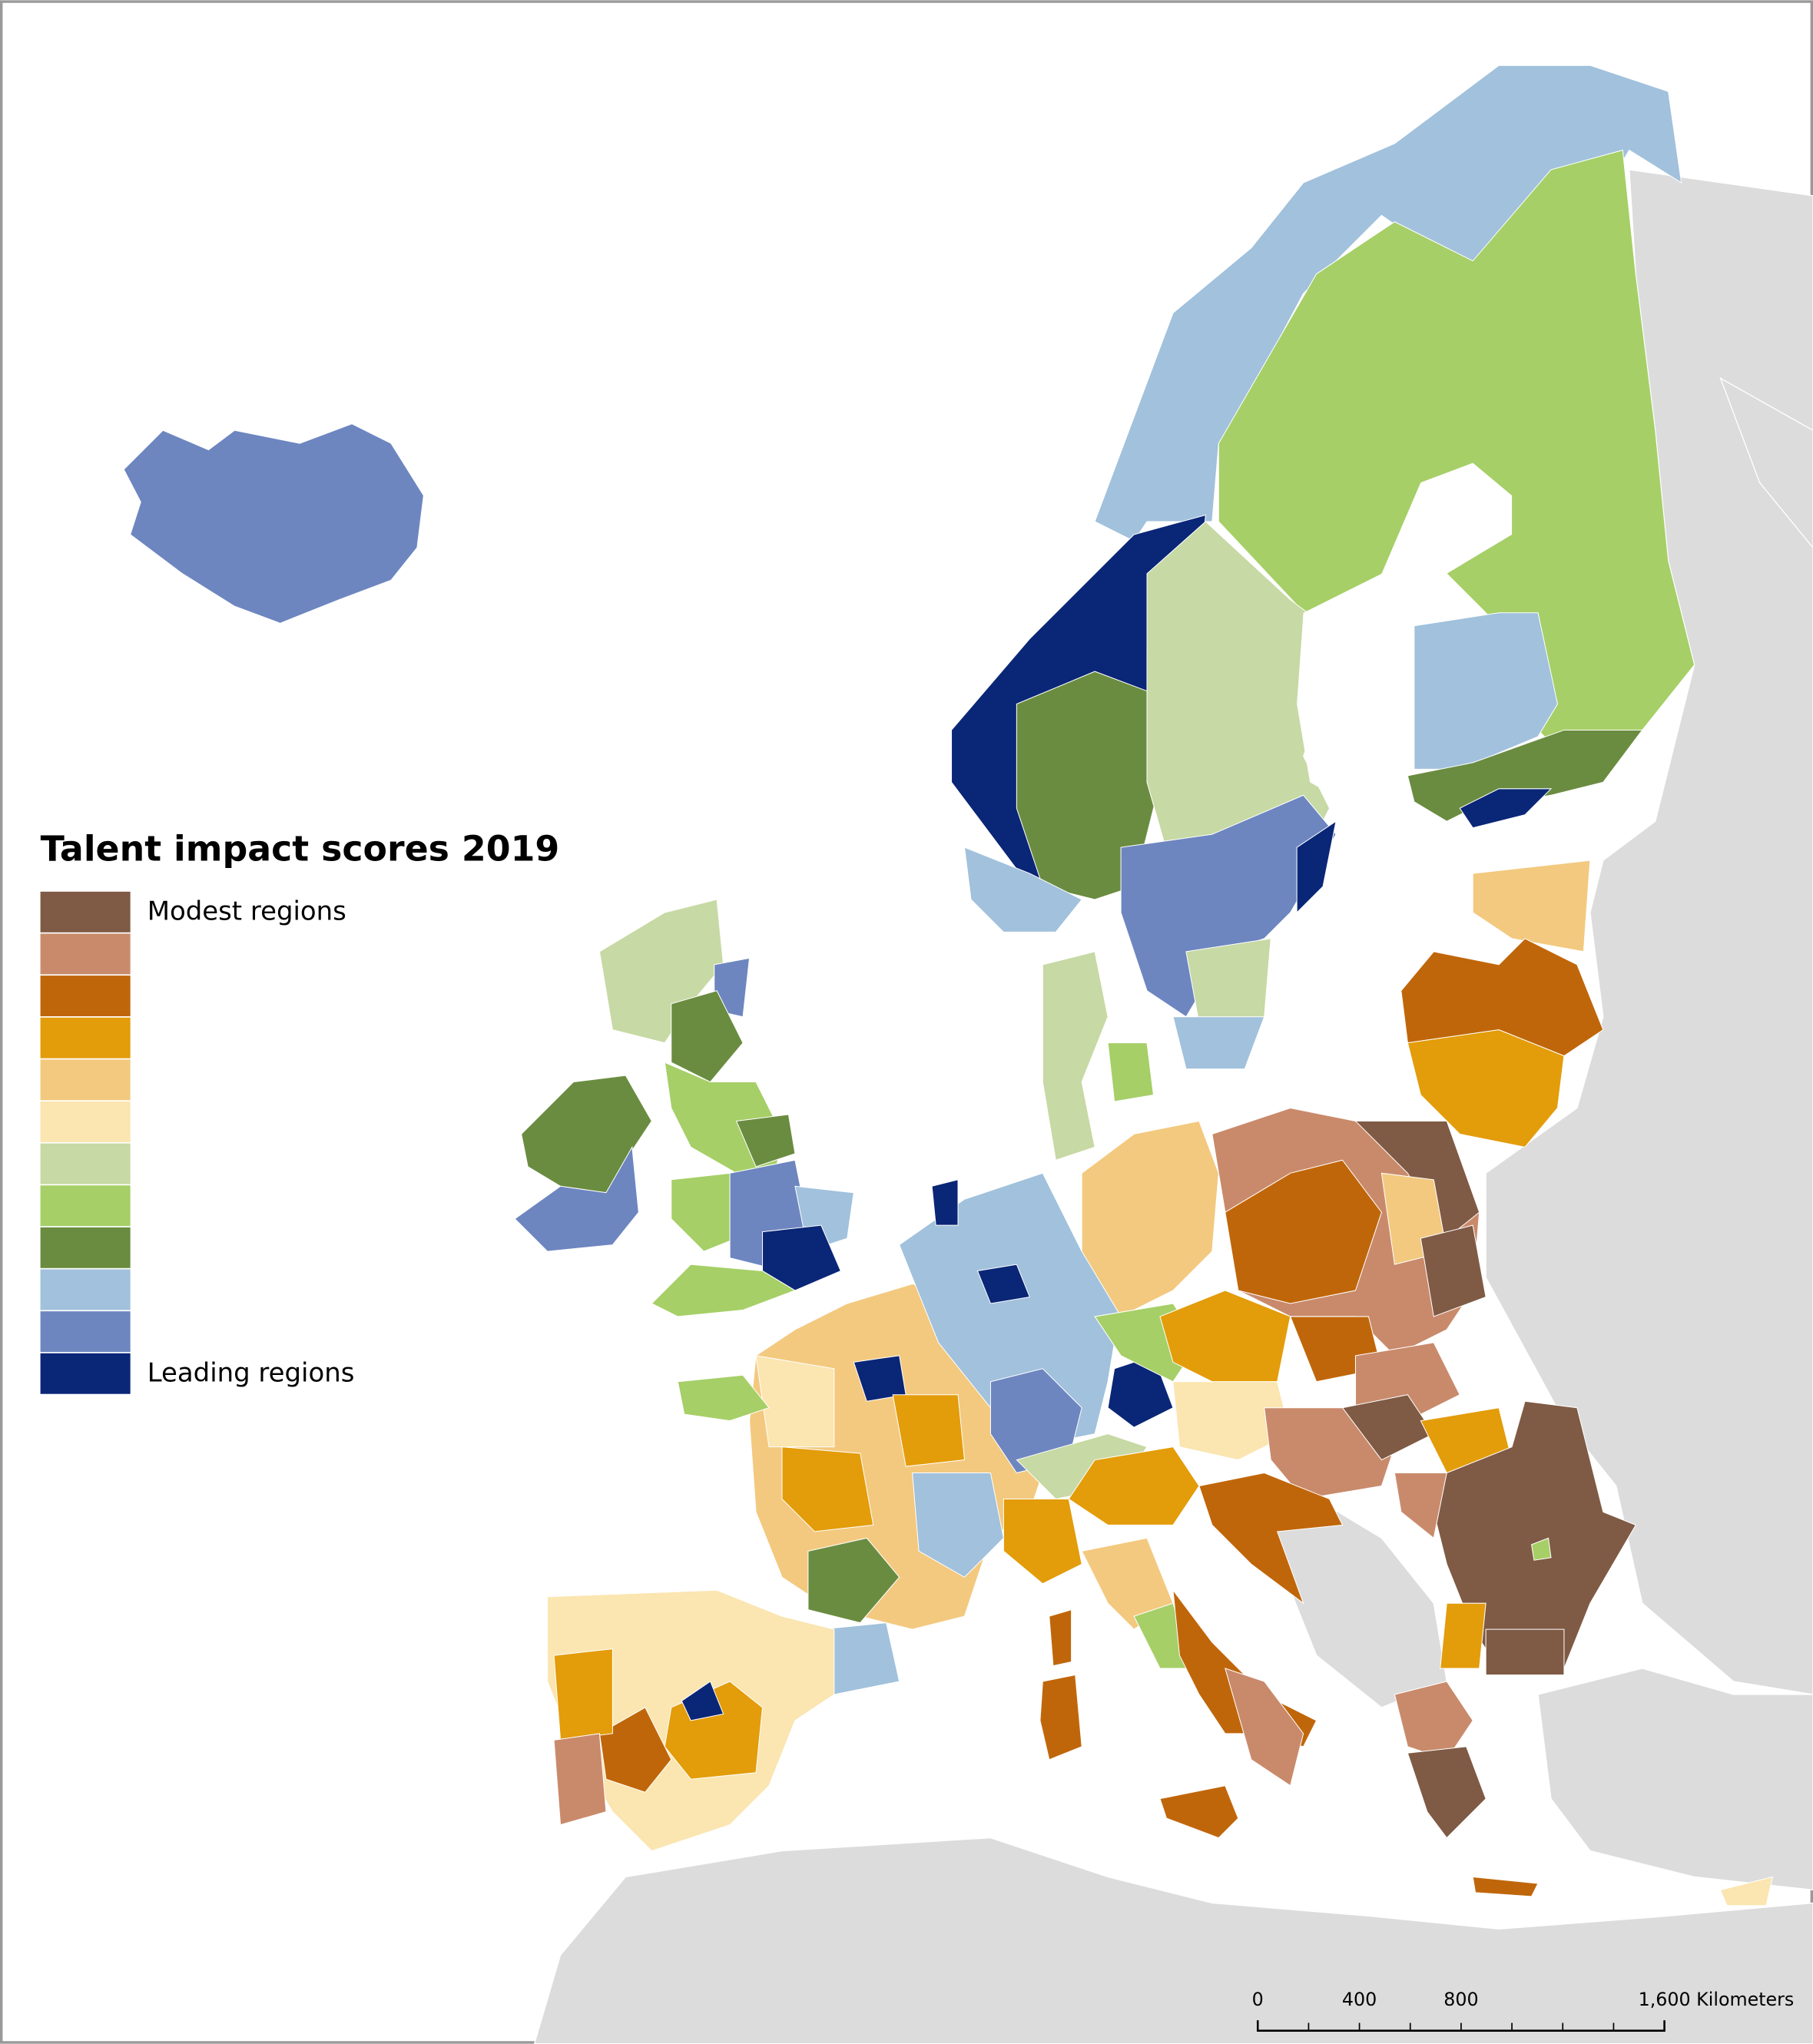 The width and height of the screenshot is (1813, 2044). Describe the element at coordinates (301, 849) in the screenshot. I see `legend-title: Talent impact scores 2019` at that location.